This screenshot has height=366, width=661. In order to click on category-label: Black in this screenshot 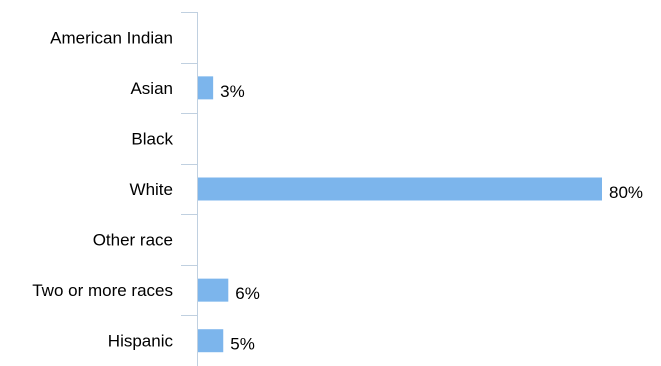, I will do `click(152, 138)`.